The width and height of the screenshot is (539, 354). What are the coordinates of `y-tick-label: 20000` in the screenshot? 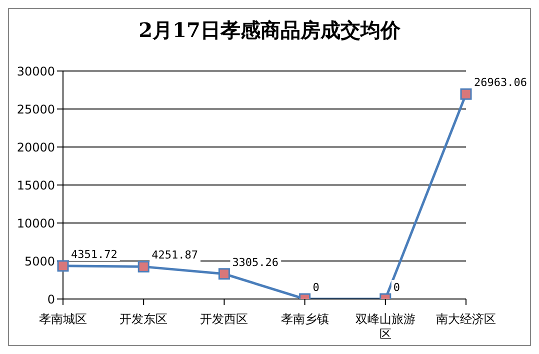 It's located at (35, 147).